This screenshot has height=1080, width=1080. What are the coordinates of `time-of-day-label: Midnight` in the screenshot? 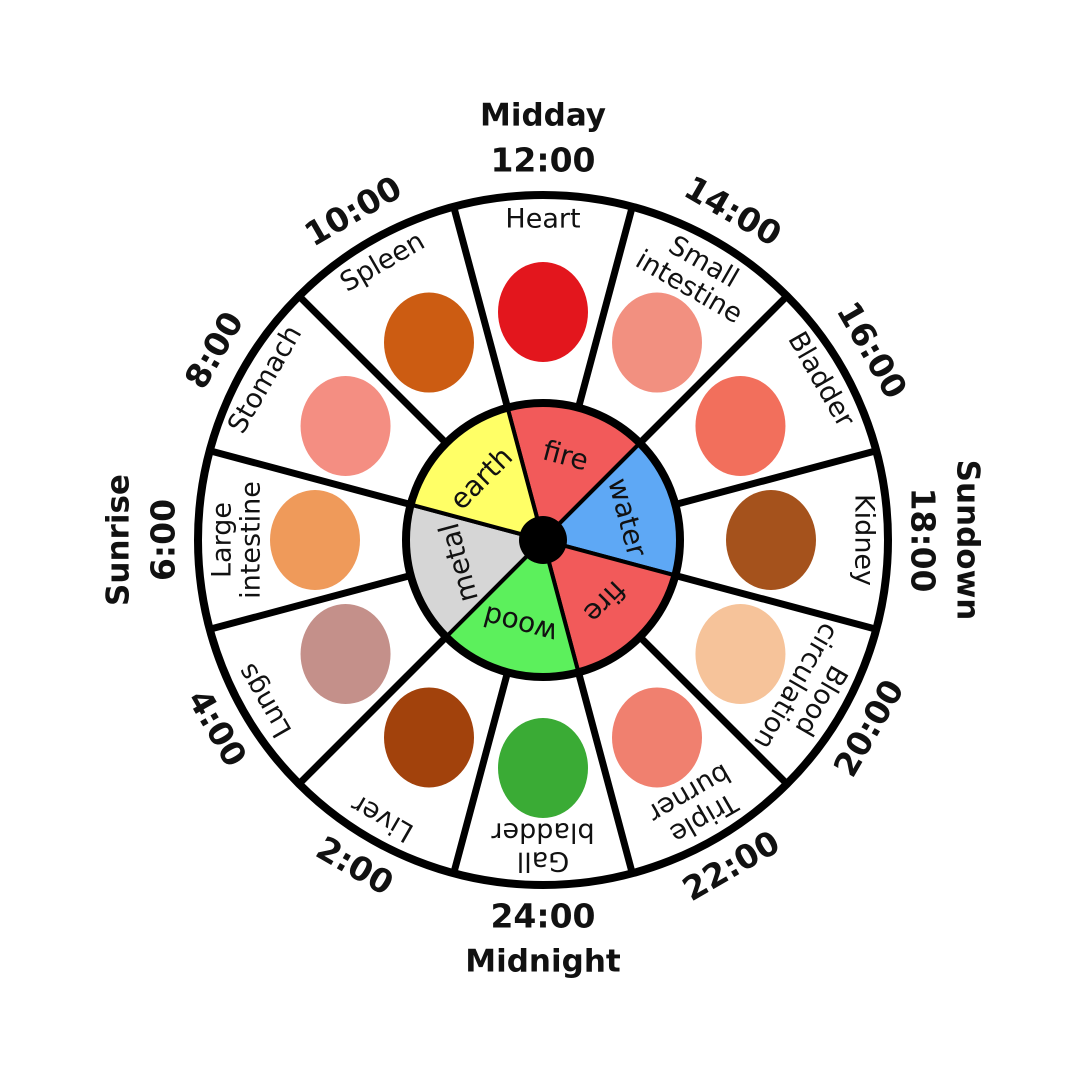 It's located at (543, 962).